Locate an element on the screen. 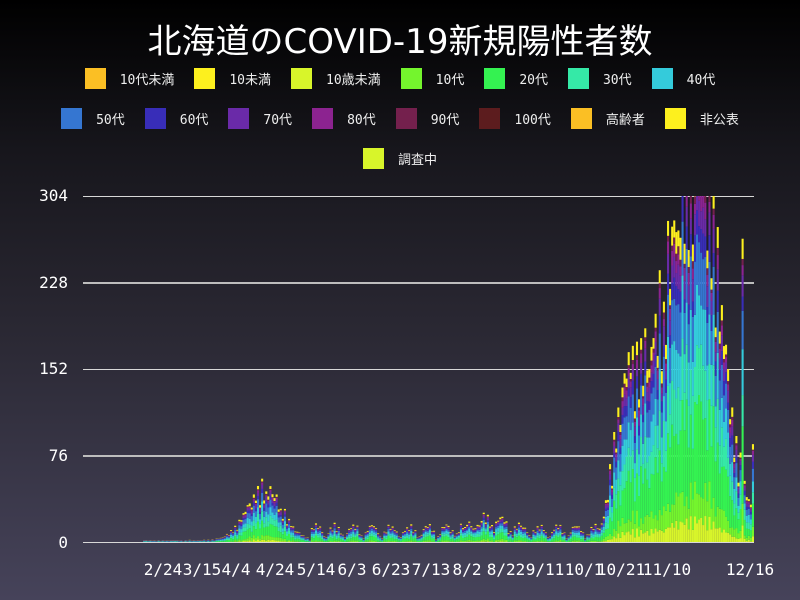 The image size is (800, 600). x-tick-label: 8/2 is located at coordinates (467, 569).